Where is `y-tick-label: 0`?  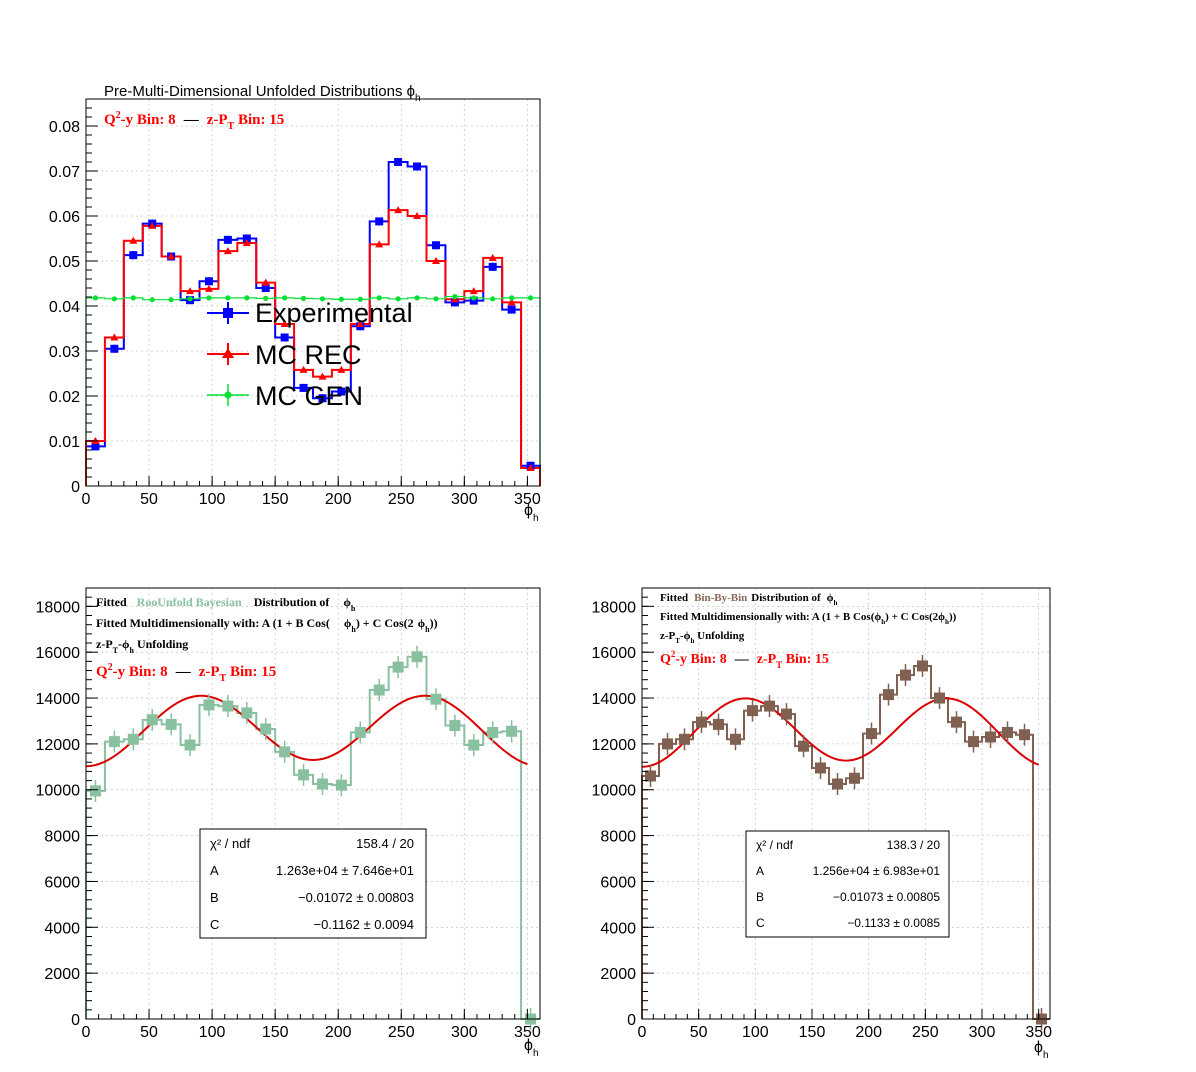
y-tick-label: 0 is located at coordinates (75, 1020).